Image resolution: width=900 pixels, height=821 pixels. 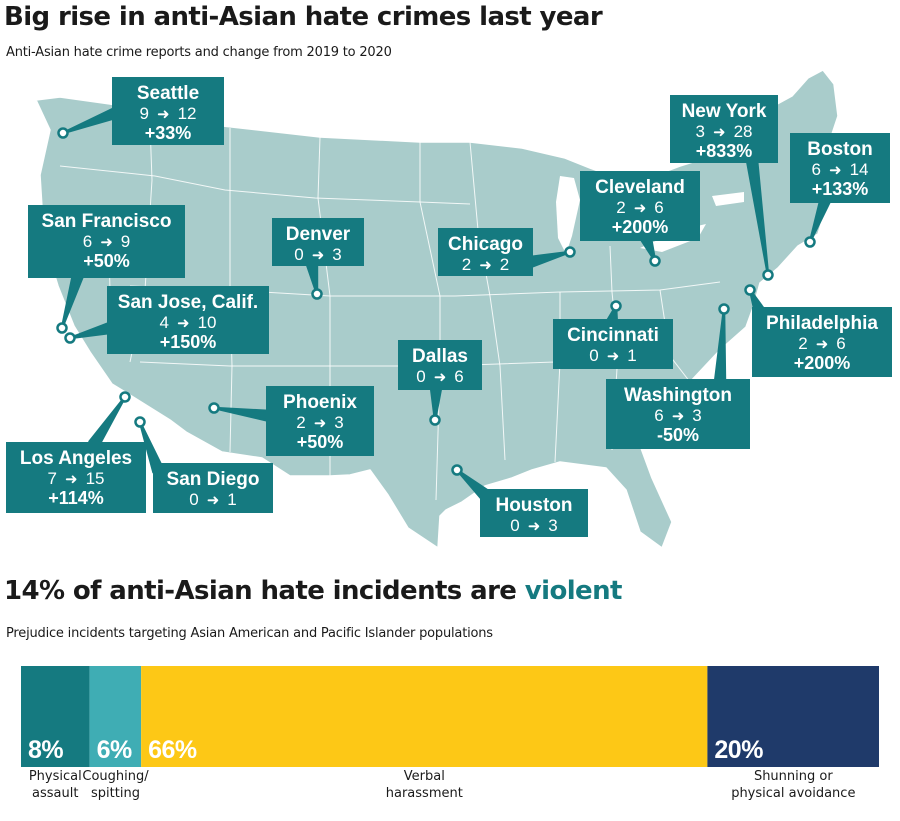 I want to click on value-2020-new-york: 28, so click(x=743, y=131).